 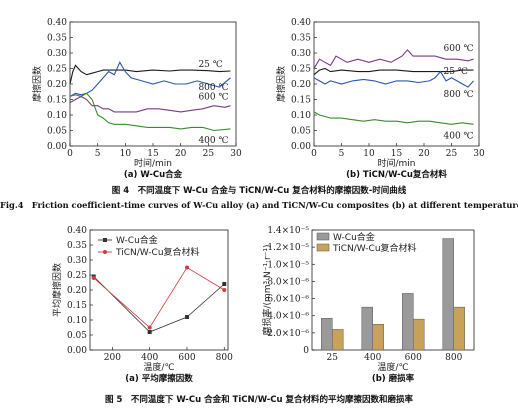 I want to click on legend-label: TiCN/W-Cu复合材料, so click(x=374, y=248).